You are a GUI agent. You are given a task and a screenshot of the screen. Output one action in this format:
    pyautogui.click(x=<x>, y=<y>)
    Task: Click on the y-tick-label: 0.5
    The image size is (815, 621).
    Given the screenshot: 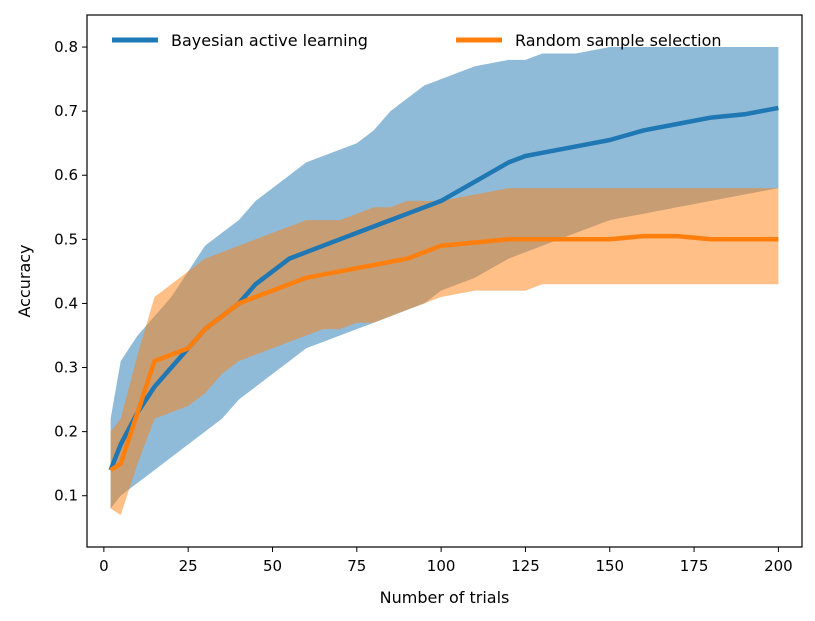 What is the action you would take?
    pyautogui.click(x=66, y=239)
    